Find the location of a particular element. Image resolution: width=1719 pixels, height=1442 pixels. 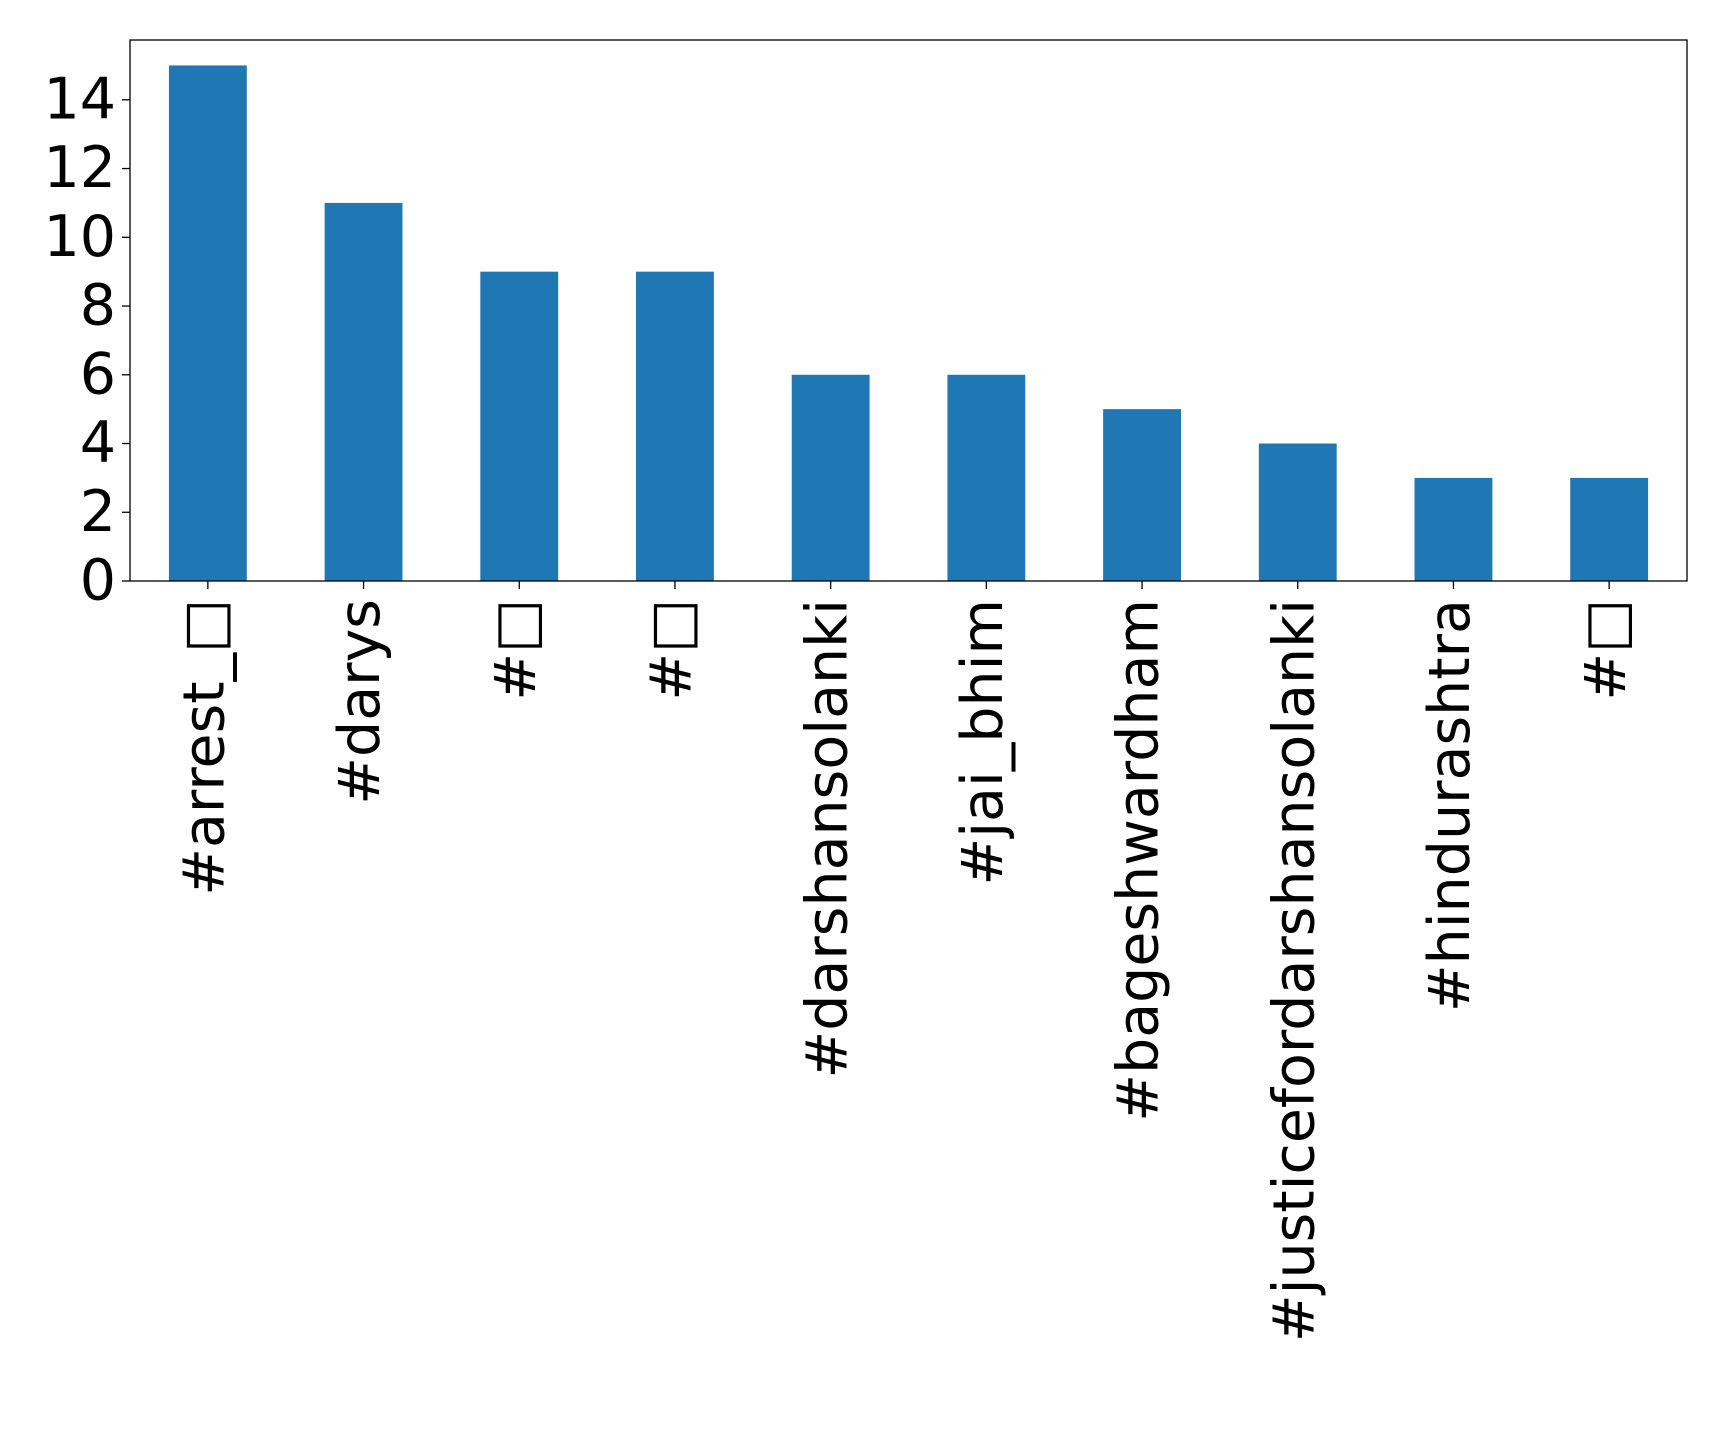

x-tick-label: #darys is located at coordinates (360, 702).